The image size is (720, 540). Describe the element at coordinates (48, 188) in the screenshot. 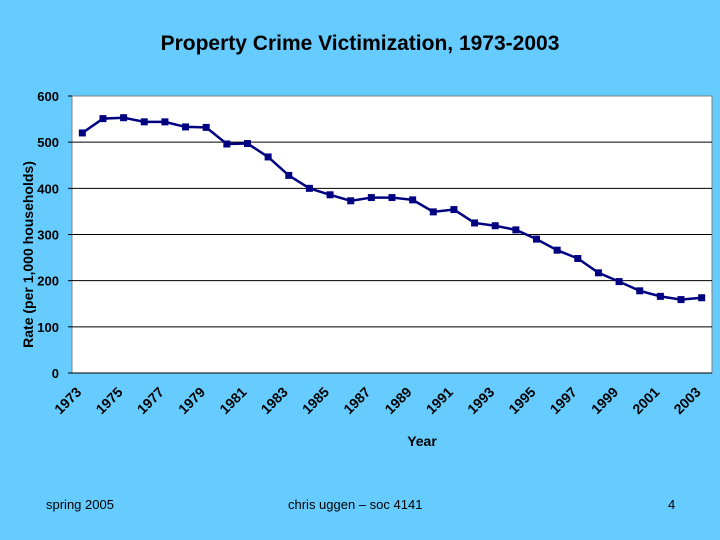

I see `y-tick-label: 400` at that location.